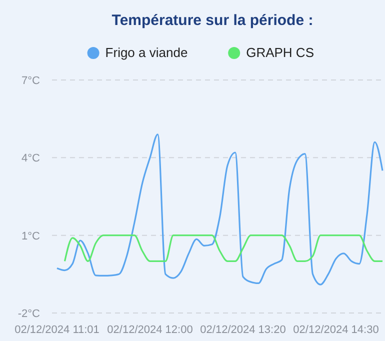 The image size is (385, 341). Describe the element at coordinates (243, 330) in the screenshot. I see `x-tick-label: 02/12/2024 13:20` at that location.